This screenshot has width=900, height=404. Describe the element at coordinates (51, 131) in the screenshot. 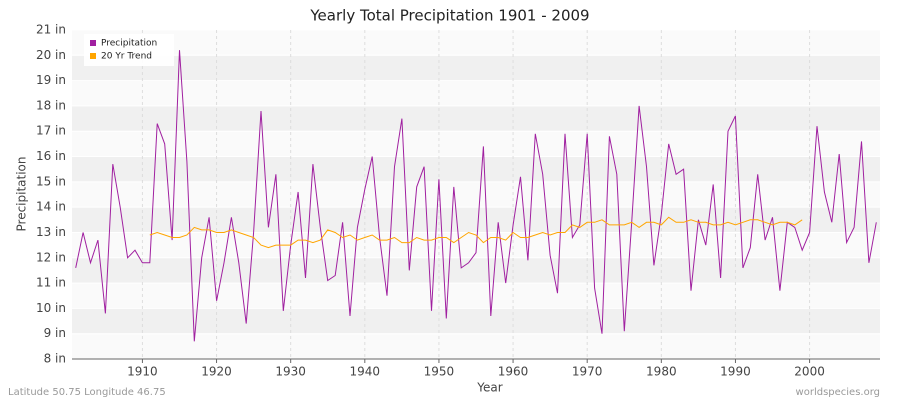

I see `y-tick-label: 17 in` at that location.